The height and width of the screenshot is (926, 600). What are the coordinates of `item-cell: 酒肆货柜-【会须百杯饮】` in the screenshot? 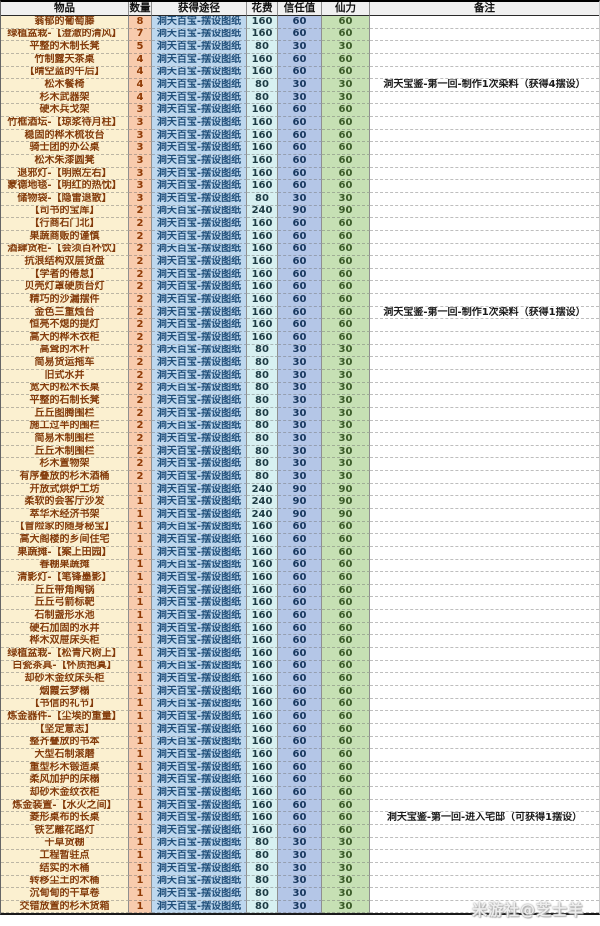 It's located at (65, 250).